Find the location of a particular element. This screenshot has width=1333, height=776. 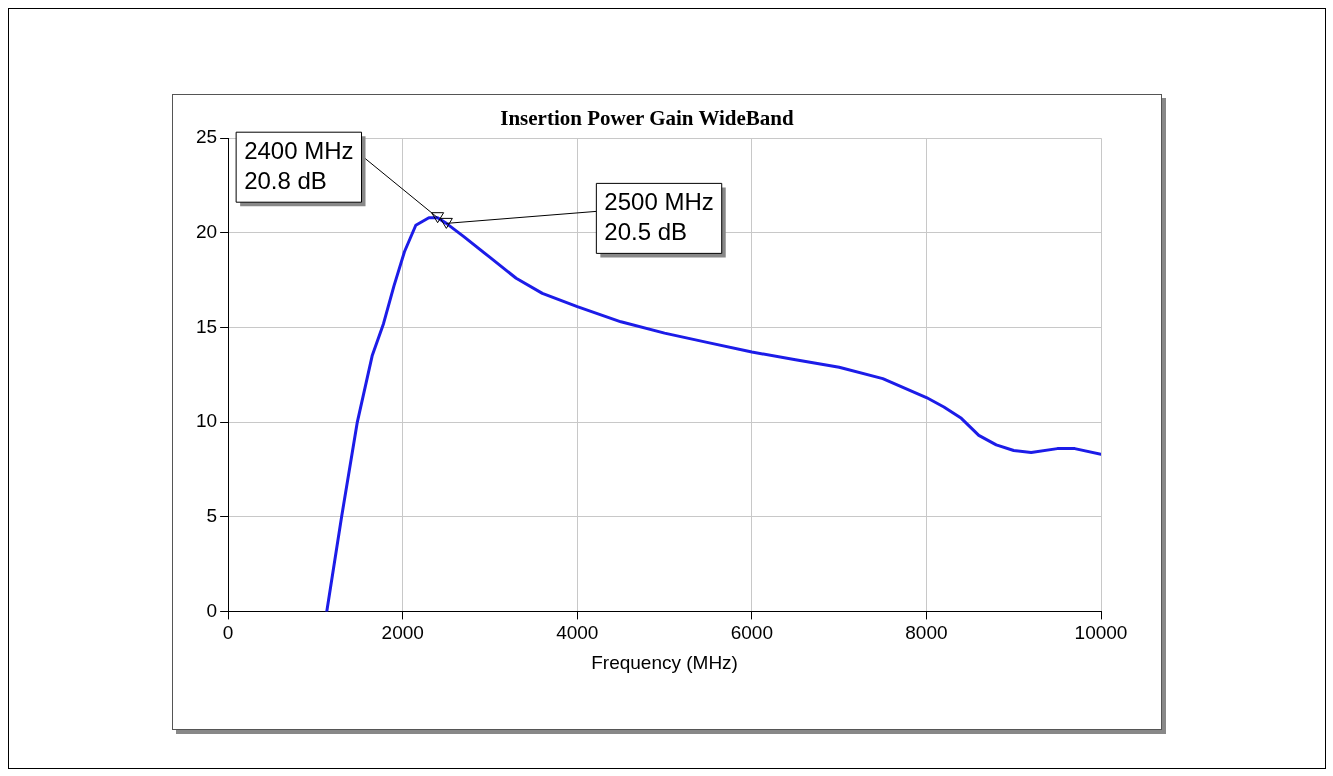

y-tick-label: 0 is located at coordinates (212, 610).